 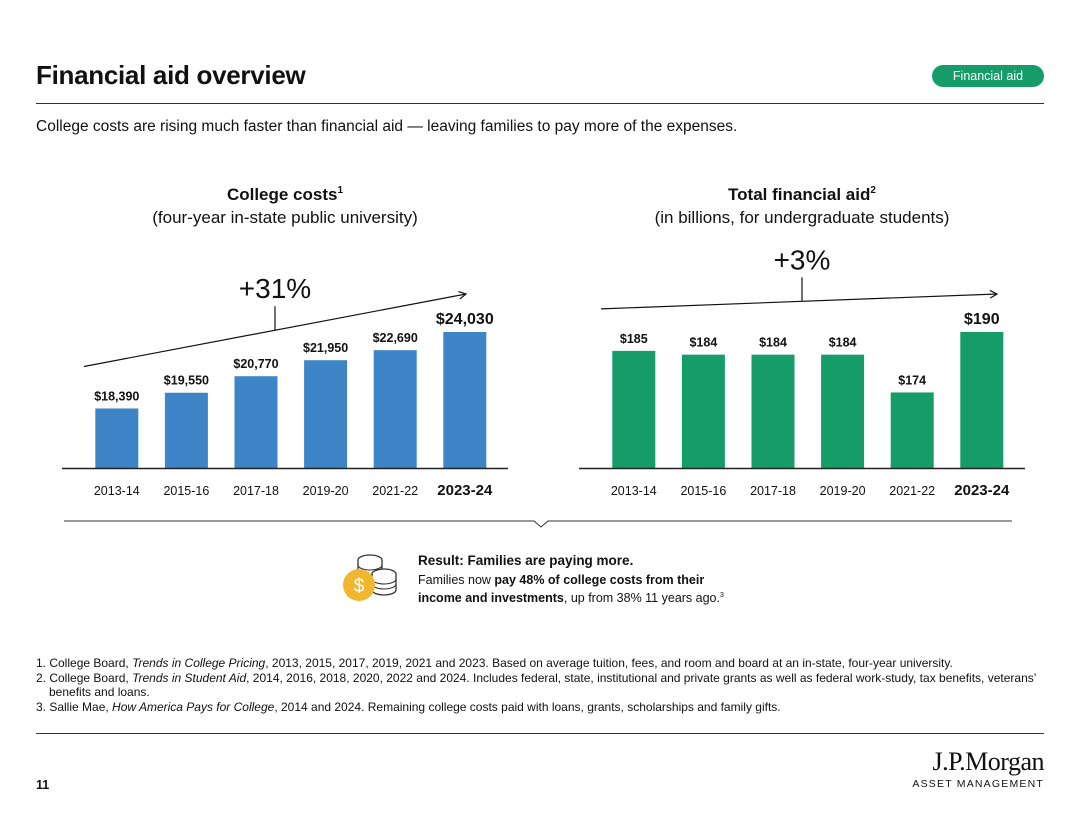 I want to click on header-divider, so click(x=540, y=103).